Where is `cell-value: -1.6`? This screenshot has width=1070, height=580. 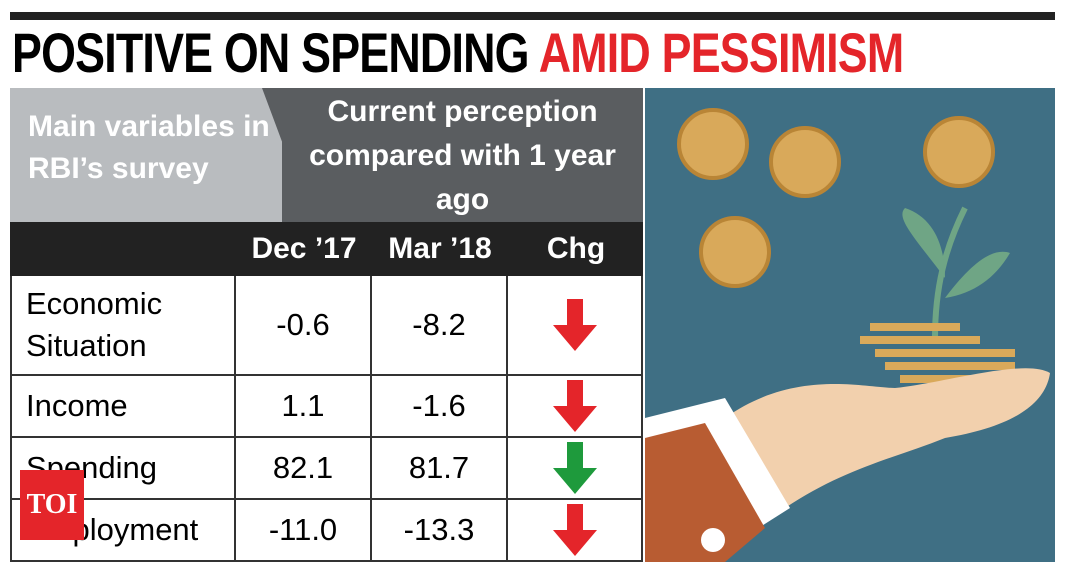
cell-value: -1.6 is located at coordinates (440, 407).